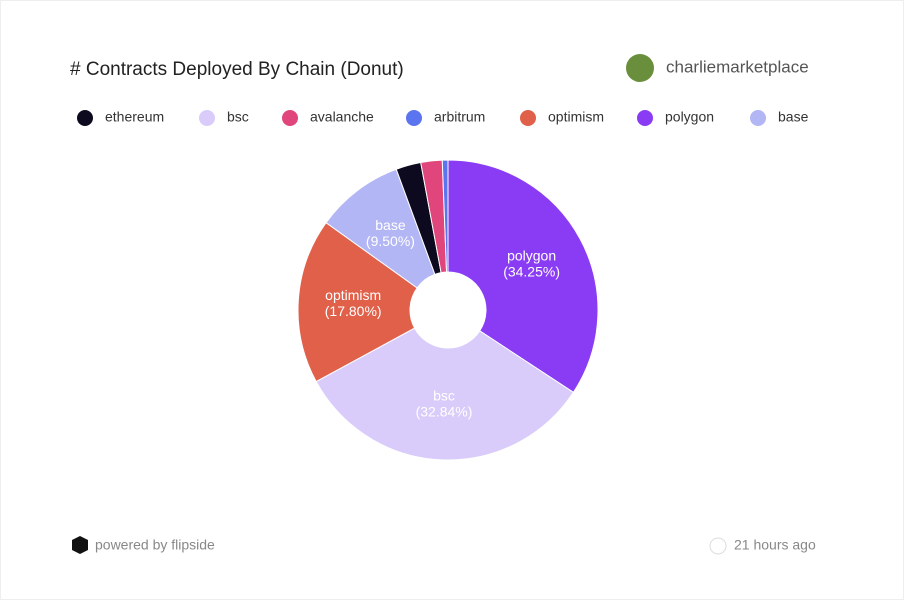 The width and height of the screenshot is (904, 600). I want to click on slice-value: (32.84%), so click(444, 412).